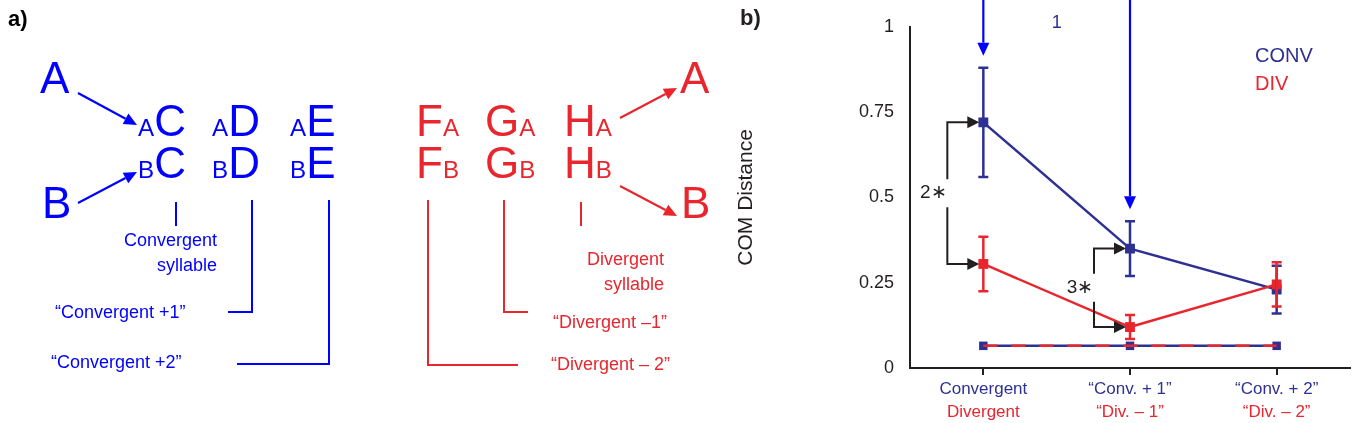 The image size is (1358, 423). Describe the element at coordinates (983, 388) in the screenshot. I see `x-tick-label: Convergent` at that location.